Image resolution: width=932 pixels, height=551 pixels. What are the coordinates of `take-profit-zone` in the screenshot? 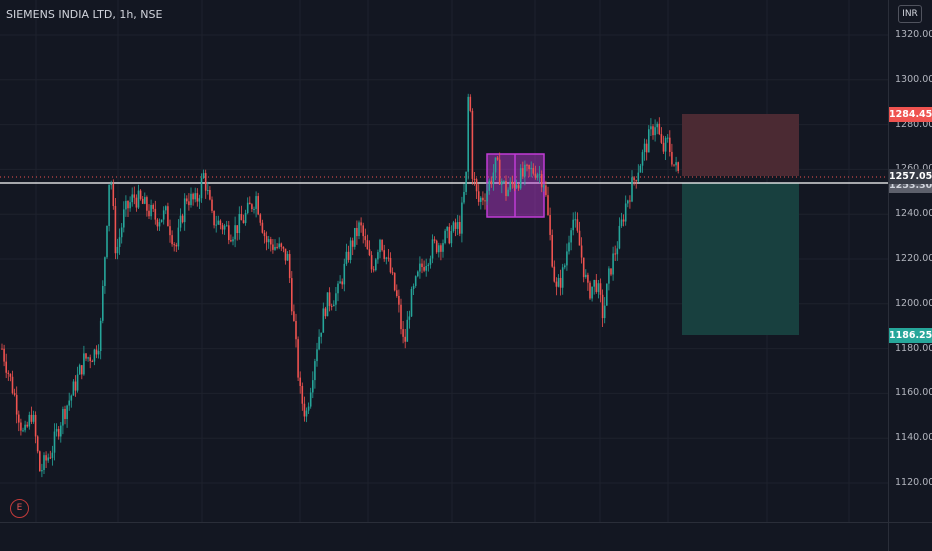 It's located at (740, 259).